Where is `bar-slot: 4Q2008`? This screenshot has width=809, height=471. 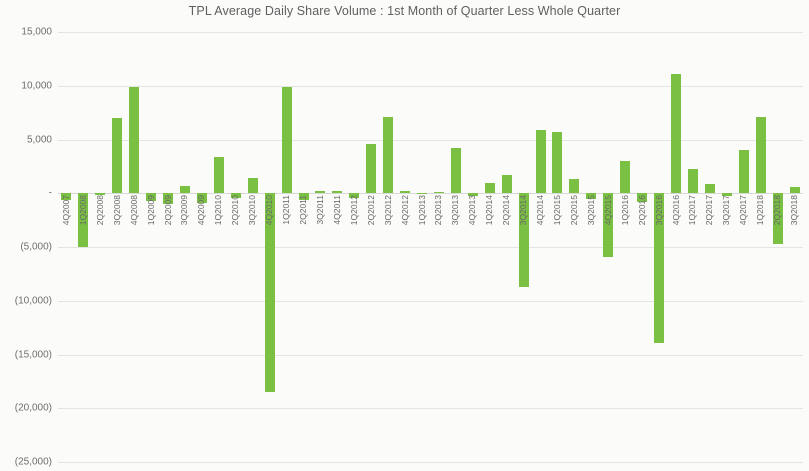
bar-slot: 4Q2008 is located at coordinates (134, 247).